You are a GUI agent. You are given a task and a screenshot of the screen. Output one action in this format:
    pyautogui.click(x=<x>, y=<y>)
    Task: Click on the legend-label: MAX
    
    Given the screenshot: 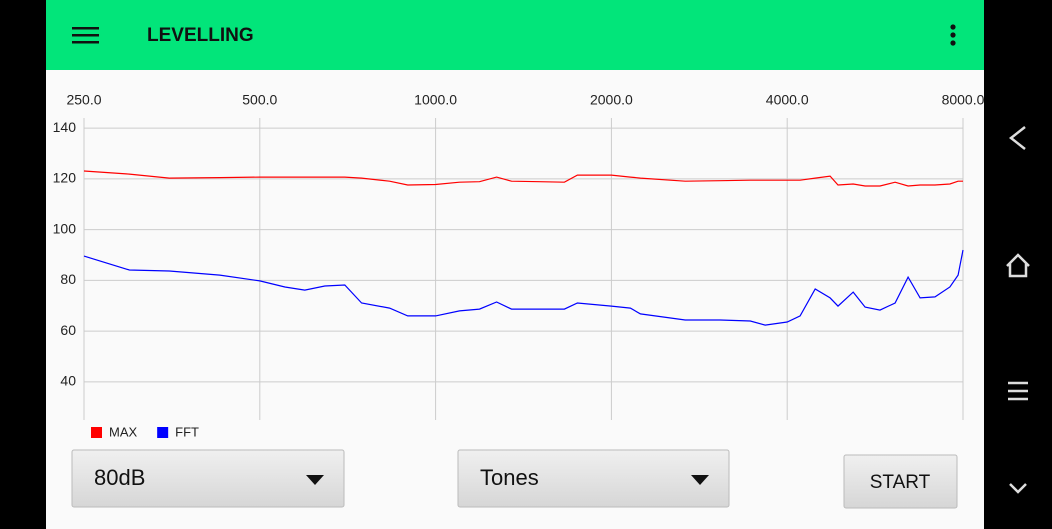 What is the action you would take?
    pyautogui.click(x=123, y=431)
    